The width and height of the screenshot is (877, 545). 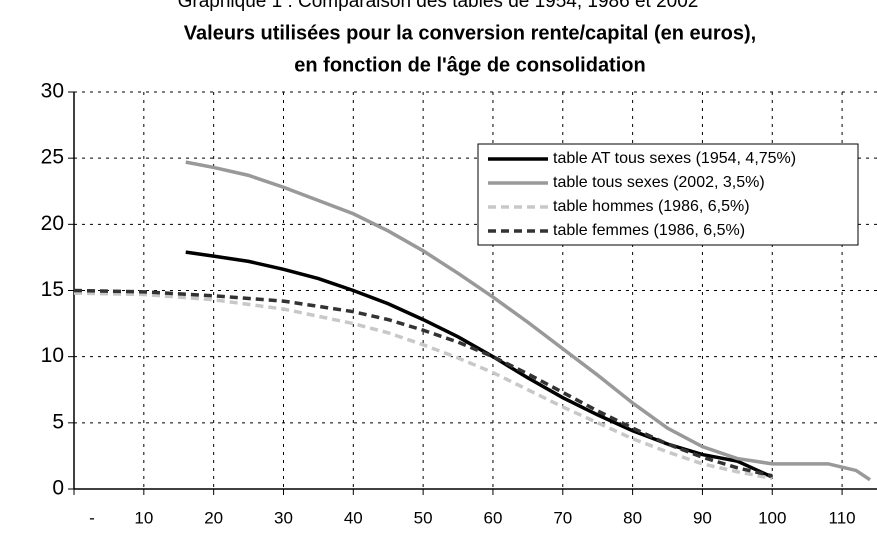 I want to click on y-tick-label: 20, so click(x=52, y=223).